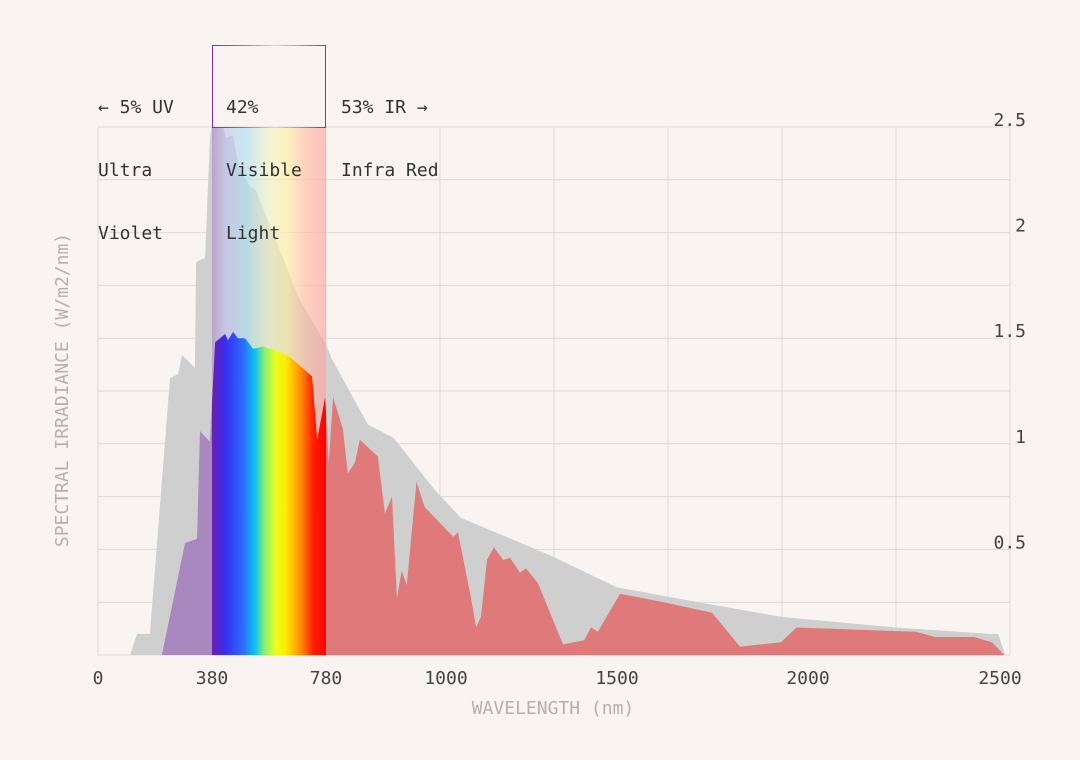  Describe the element at coordinates (807, 678) in the screenshot. I see `x-tick-label: 2000` at that location.